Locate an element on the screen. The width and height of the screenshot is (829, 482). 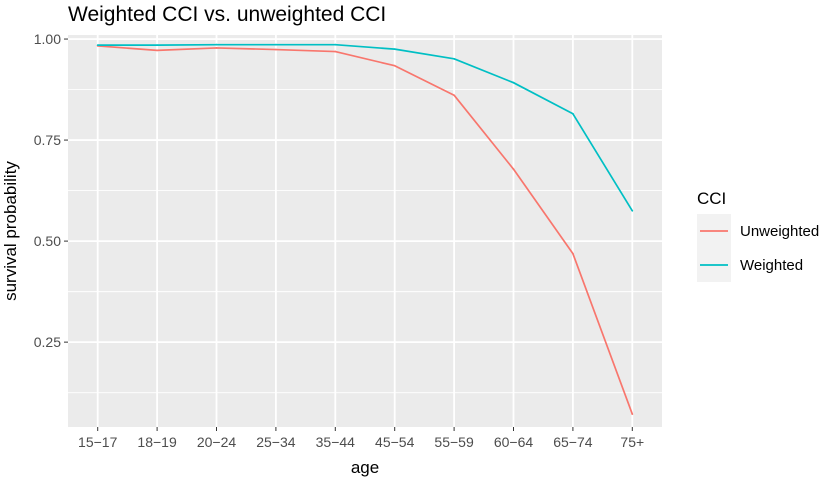
y-tick-label: 0.75 is located at coordinates (47, 140).